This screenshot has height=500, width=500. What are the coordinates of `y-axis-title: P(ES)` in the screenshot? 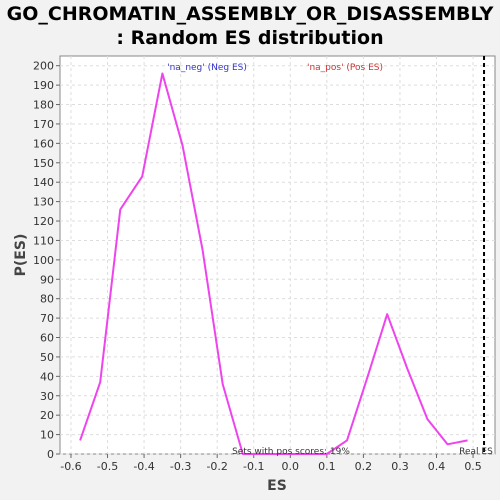 It's located at (21, 255).